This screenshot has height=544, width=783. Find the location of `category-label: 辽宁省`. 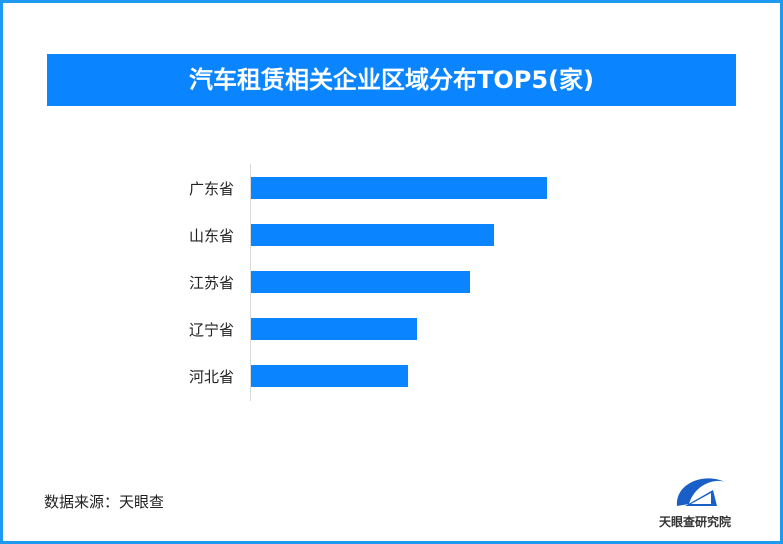

category-label: 辽宁省 is located at coordinates (211, 330).